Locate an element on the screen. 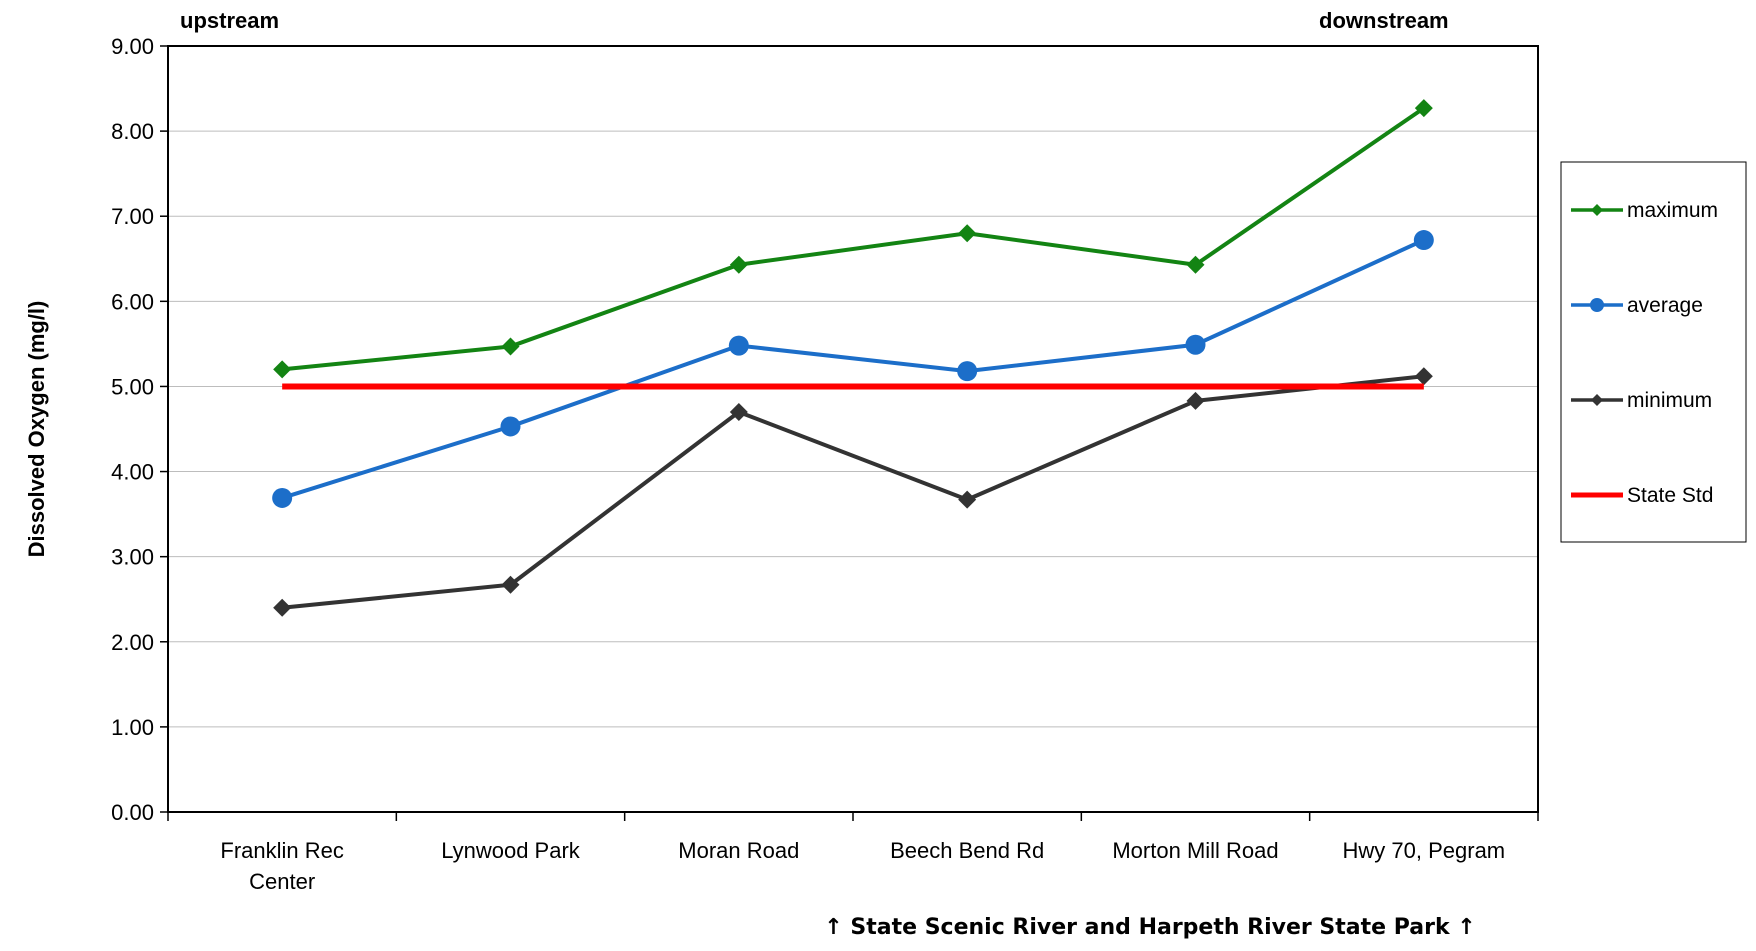 The image size is (1756, 951). y-axis-ticks: 0.00 1.00 2.00 3.00 4.00 5.00 6.00 7.00 8.00 9.00 is located at coordinates (139, 429).